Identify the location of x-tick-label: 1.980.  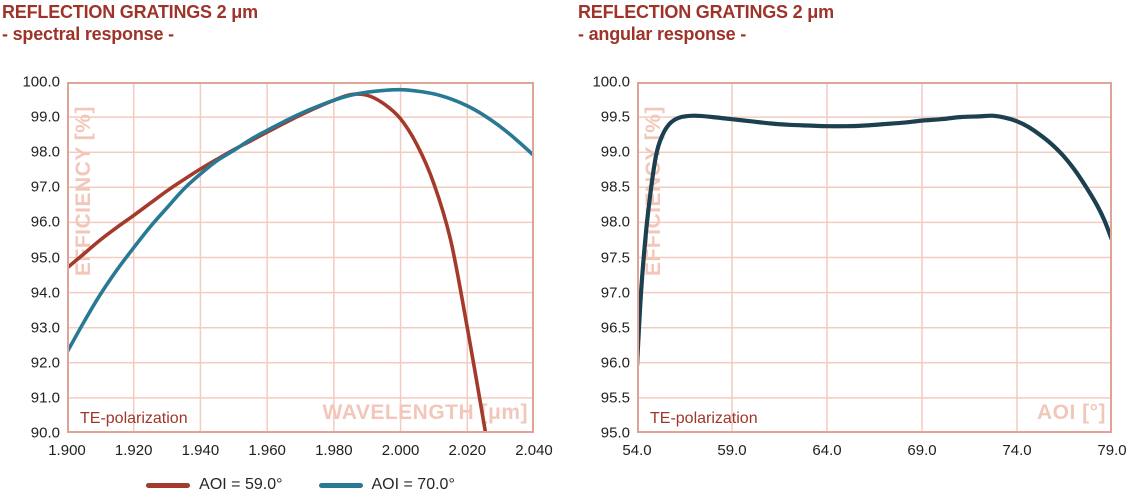
(334, 450).